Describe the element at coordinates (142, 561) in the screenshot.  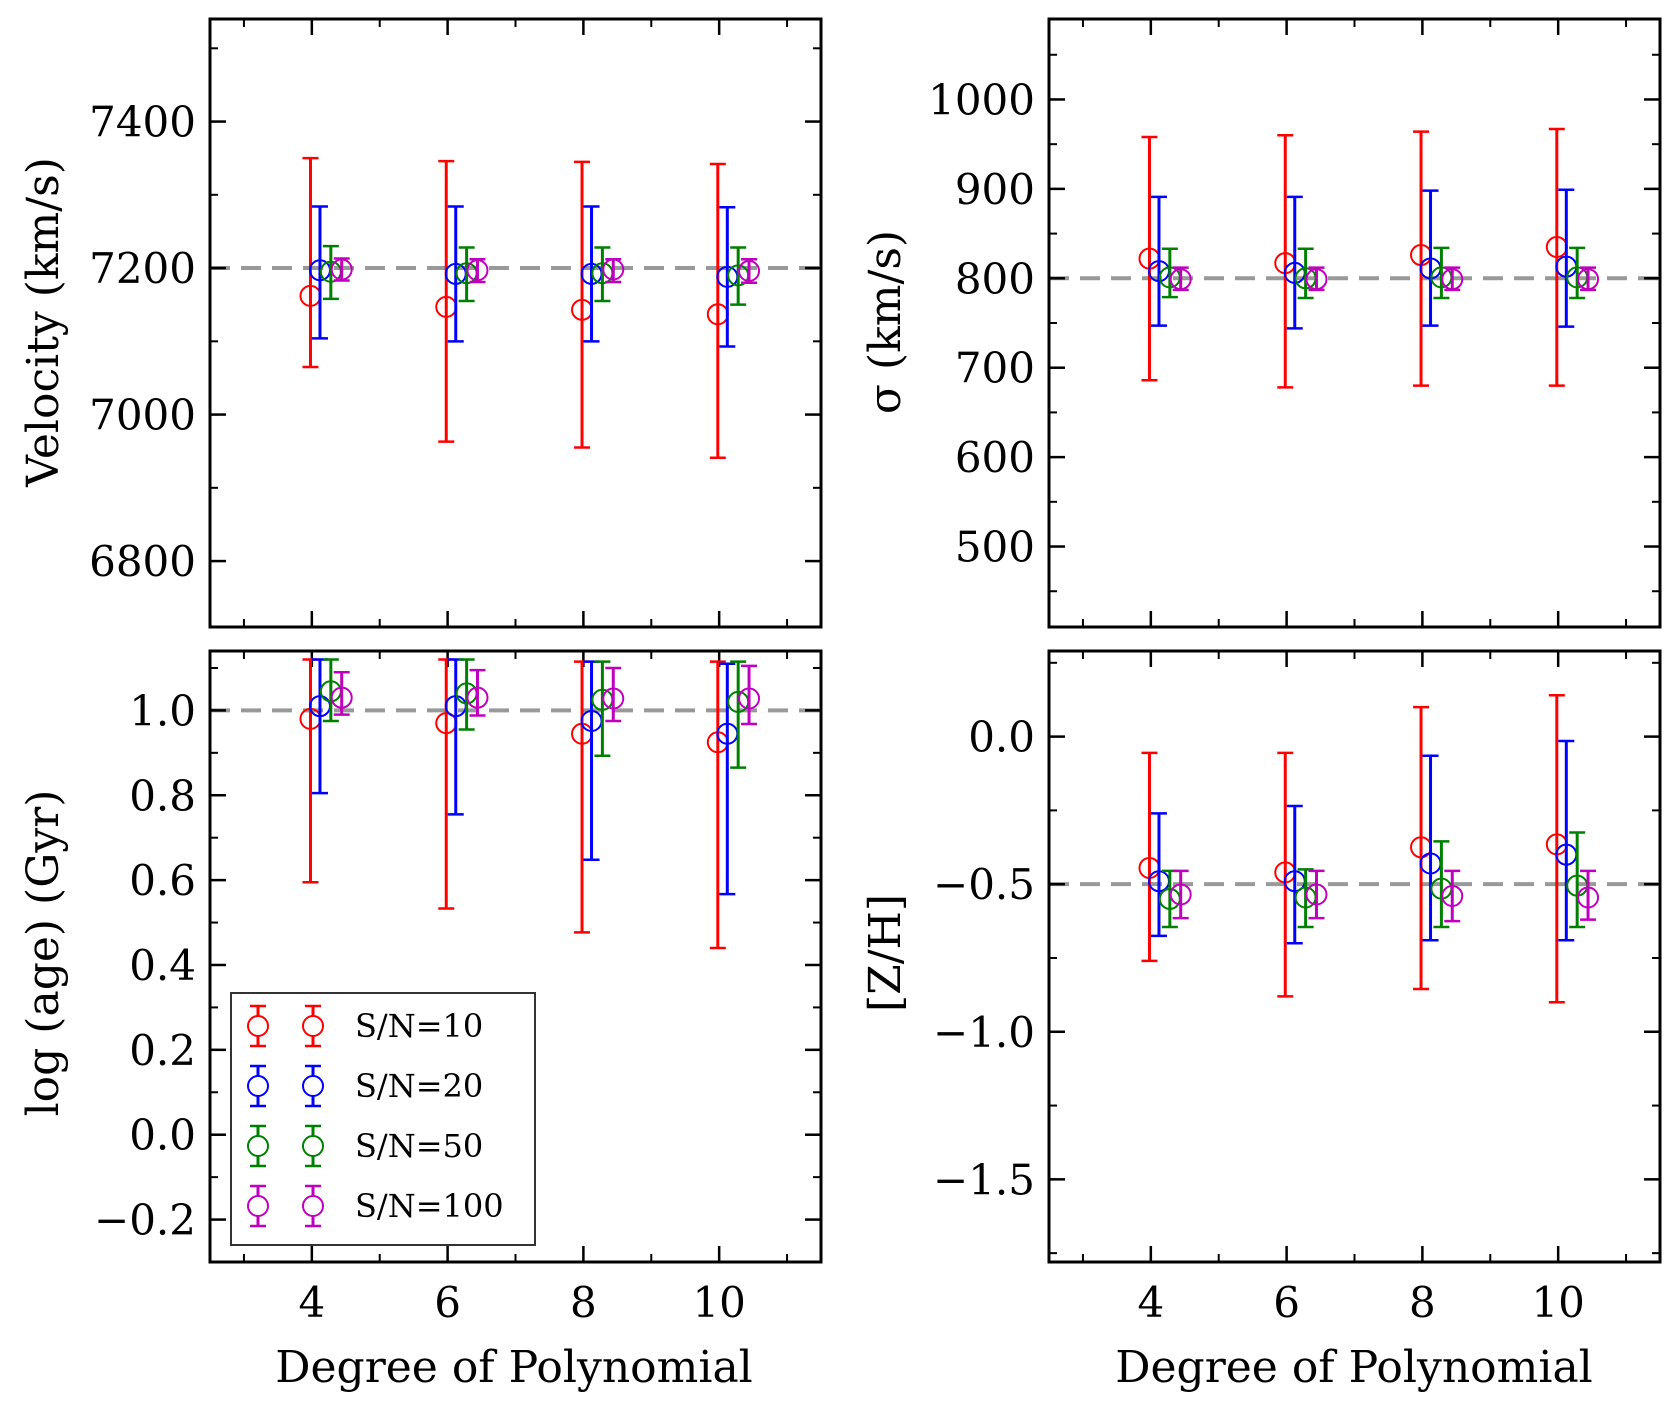
I see `y-tick-label: 6800` at that location.